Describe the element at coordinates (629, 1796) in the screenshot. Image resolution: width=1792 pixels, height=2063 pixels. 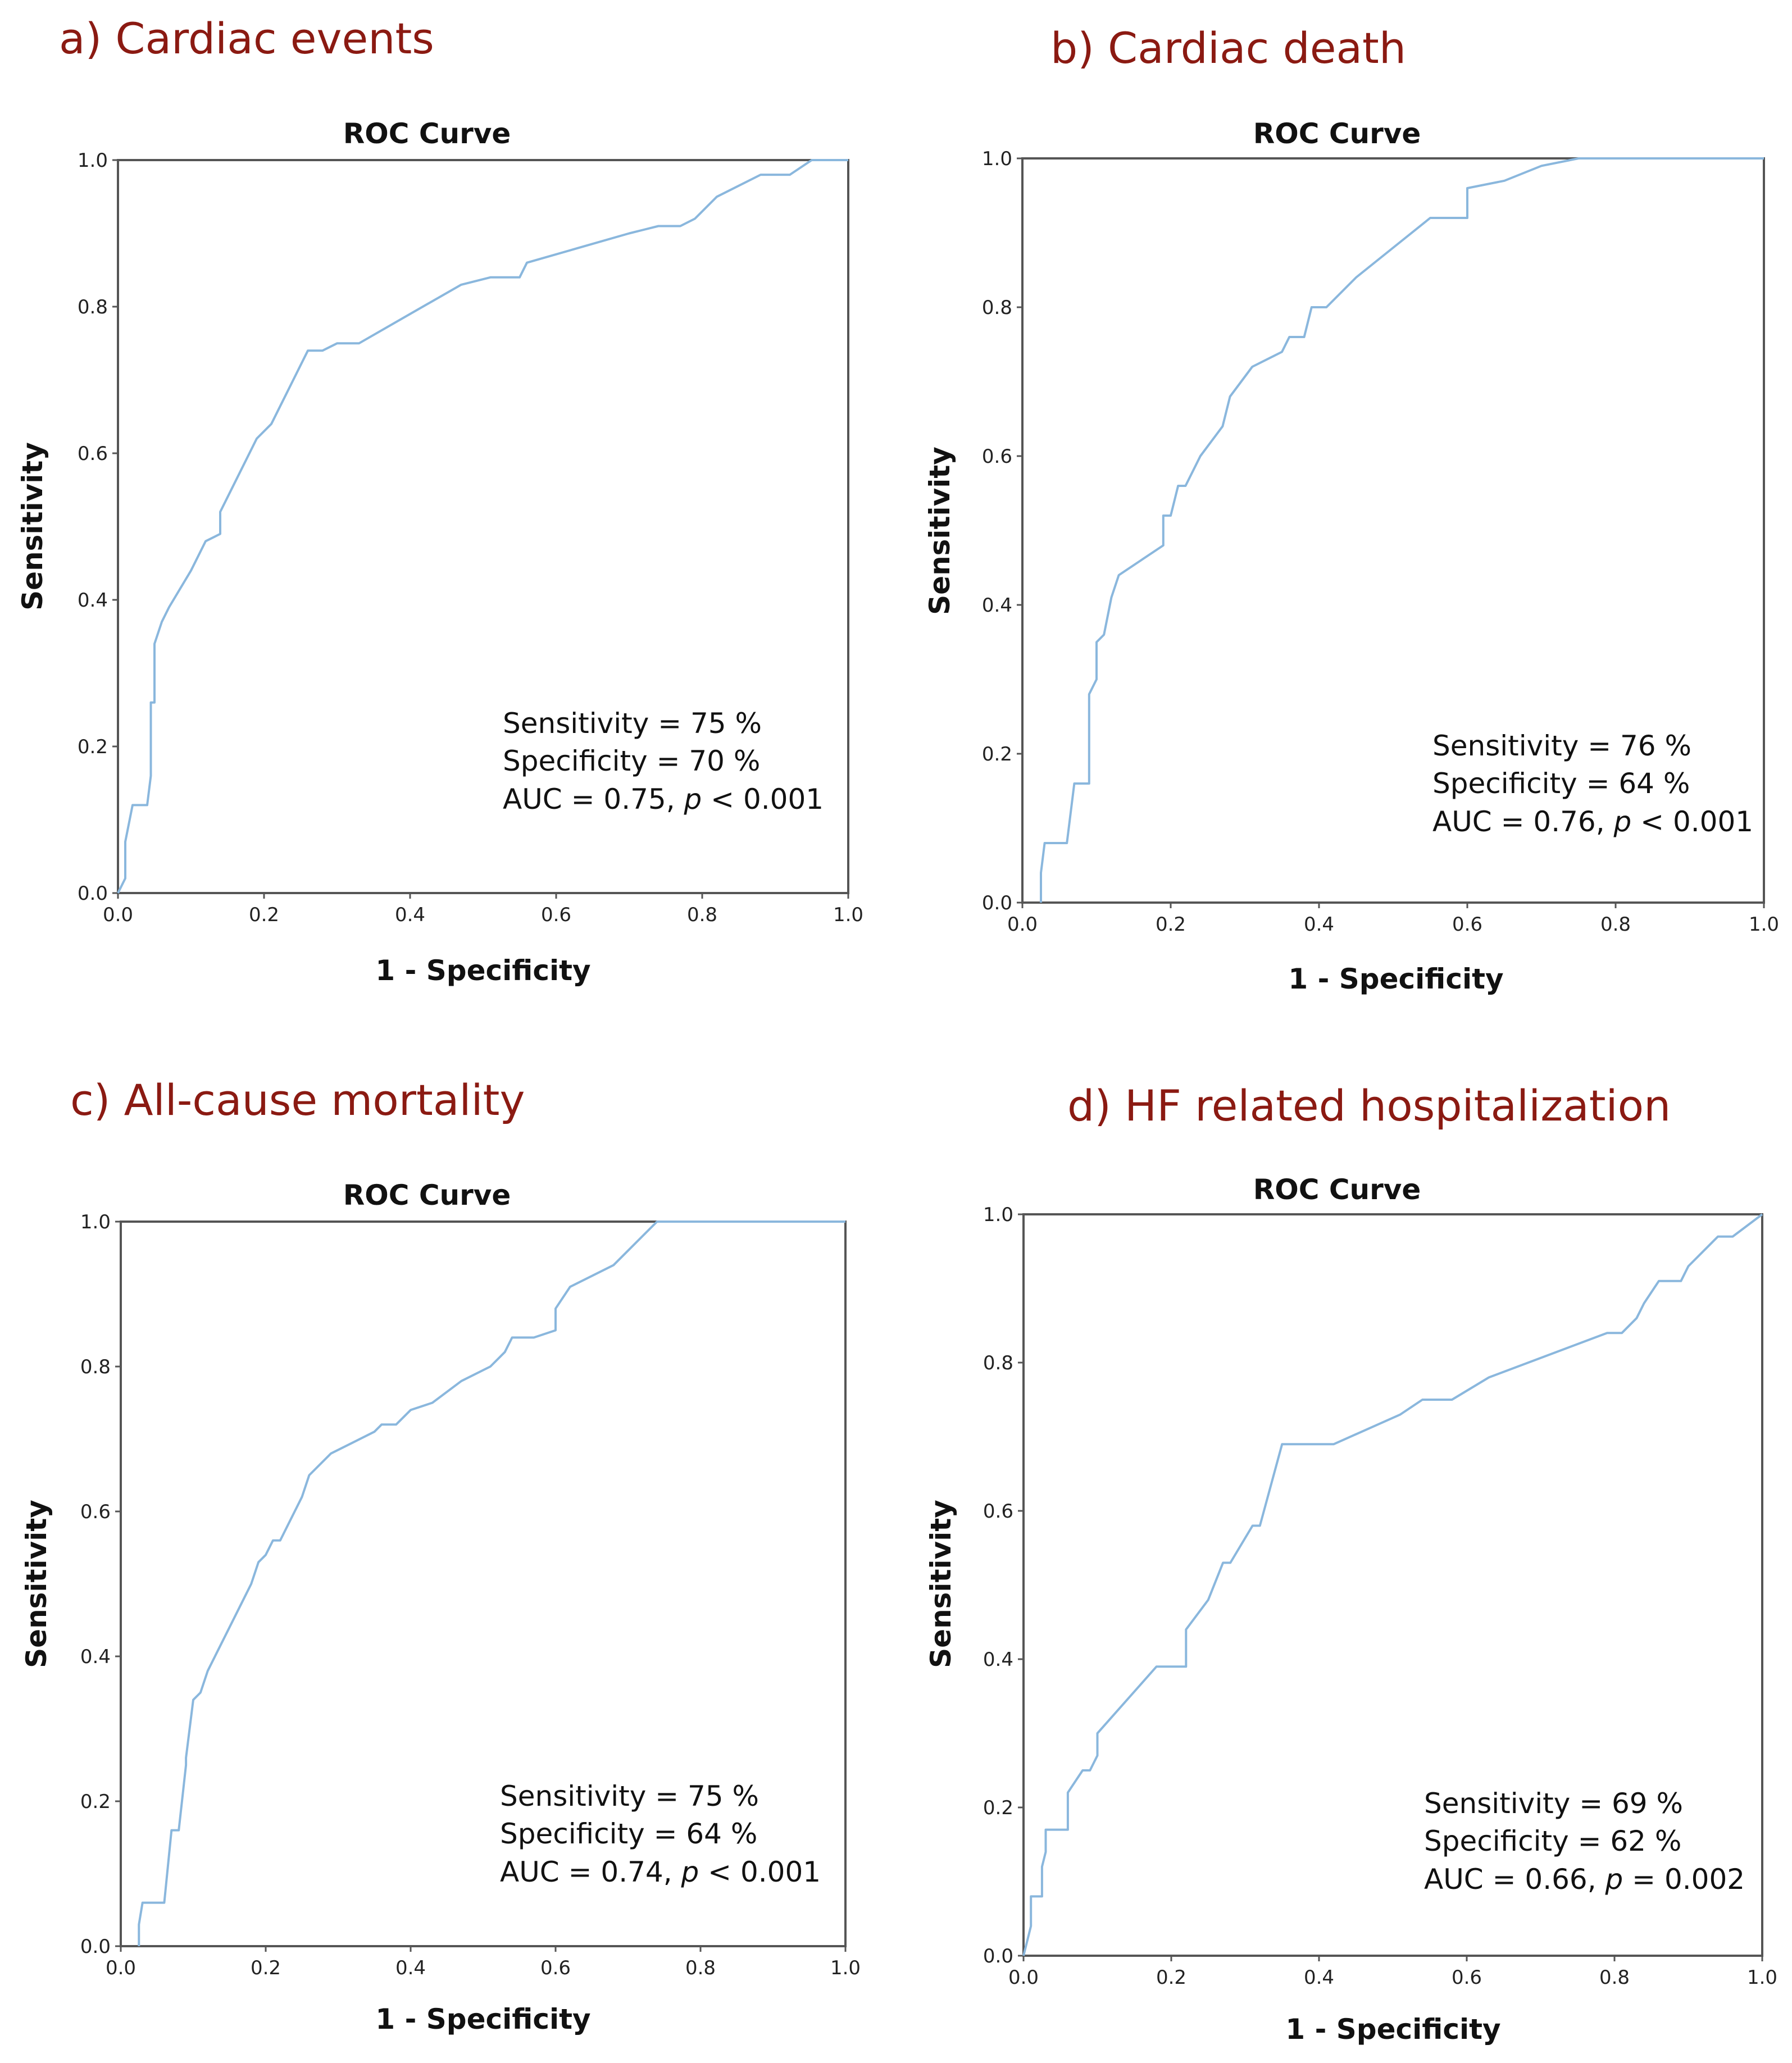
I see `sensitivity-annotation-c: Sensitivity = 75 %` at that location.